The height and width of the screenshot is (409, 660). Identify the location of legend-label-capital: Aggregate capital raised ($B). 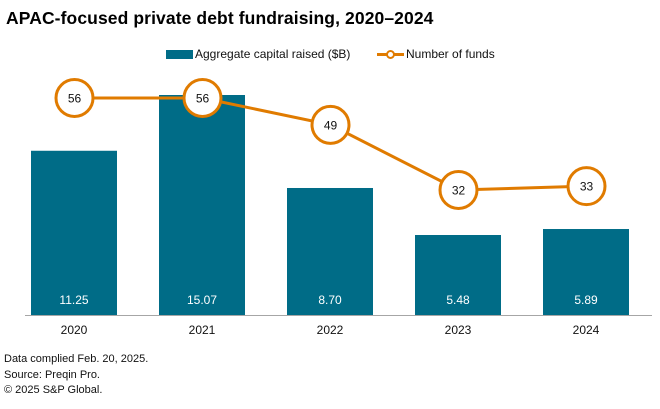
(273, 54).